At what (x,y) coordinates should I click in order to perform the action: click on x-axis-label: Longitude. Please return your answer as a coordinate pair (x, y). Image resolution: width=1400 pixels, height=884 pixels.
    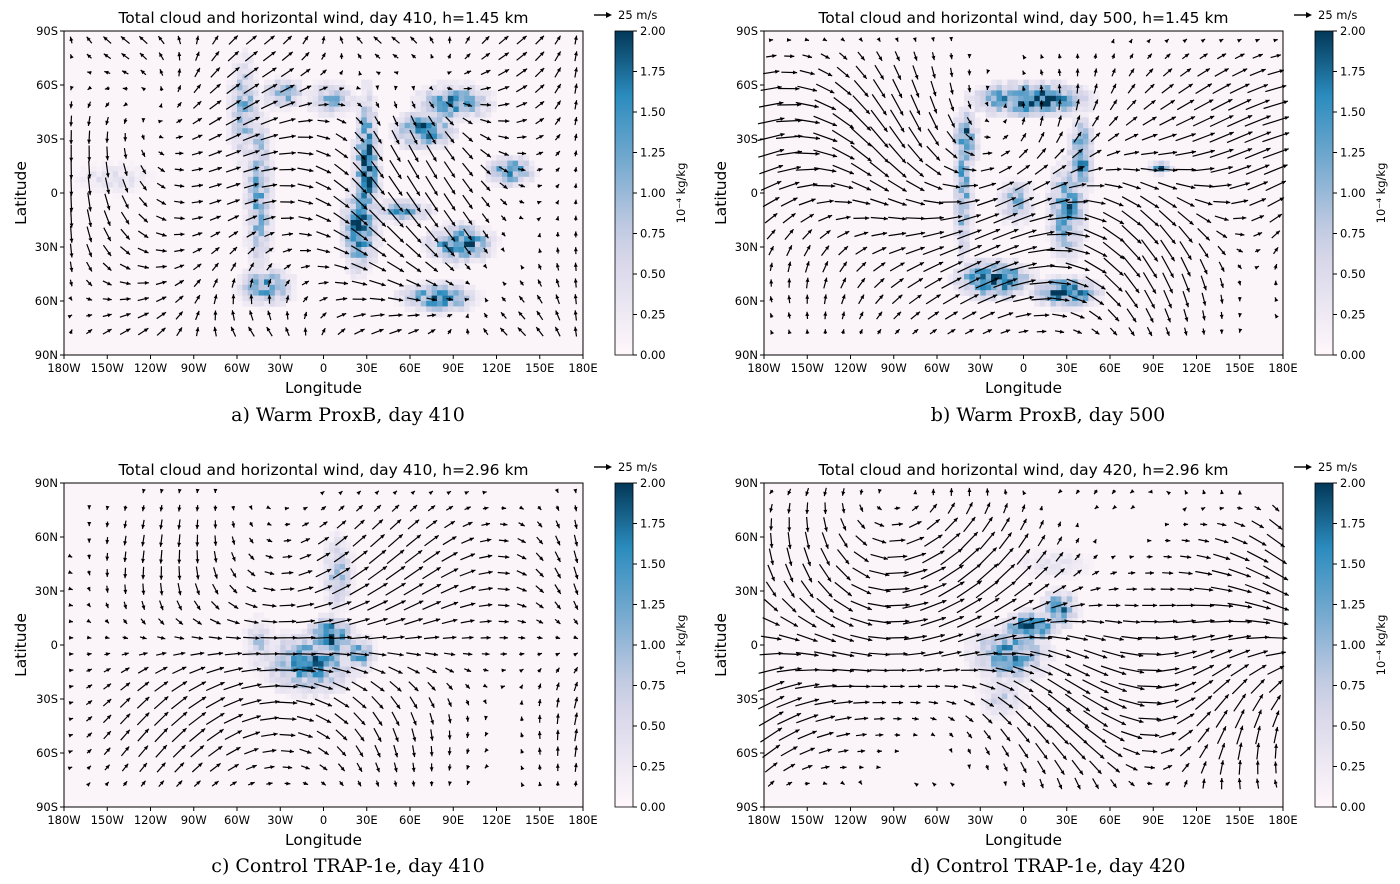
    Looking at the image, I should click on (323, 388).